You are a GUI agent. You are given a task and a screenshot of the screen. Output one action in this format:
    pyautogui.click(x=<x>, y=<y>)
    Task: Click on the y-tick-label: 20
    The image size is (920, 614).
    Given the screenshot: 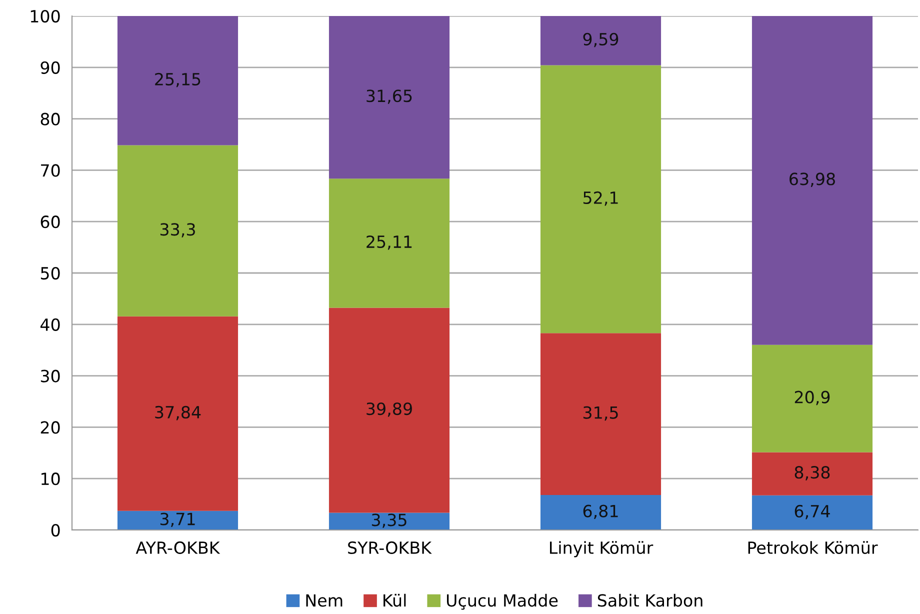 What is the action you would take?
    pyautogui.click(x=50, y=427)
    